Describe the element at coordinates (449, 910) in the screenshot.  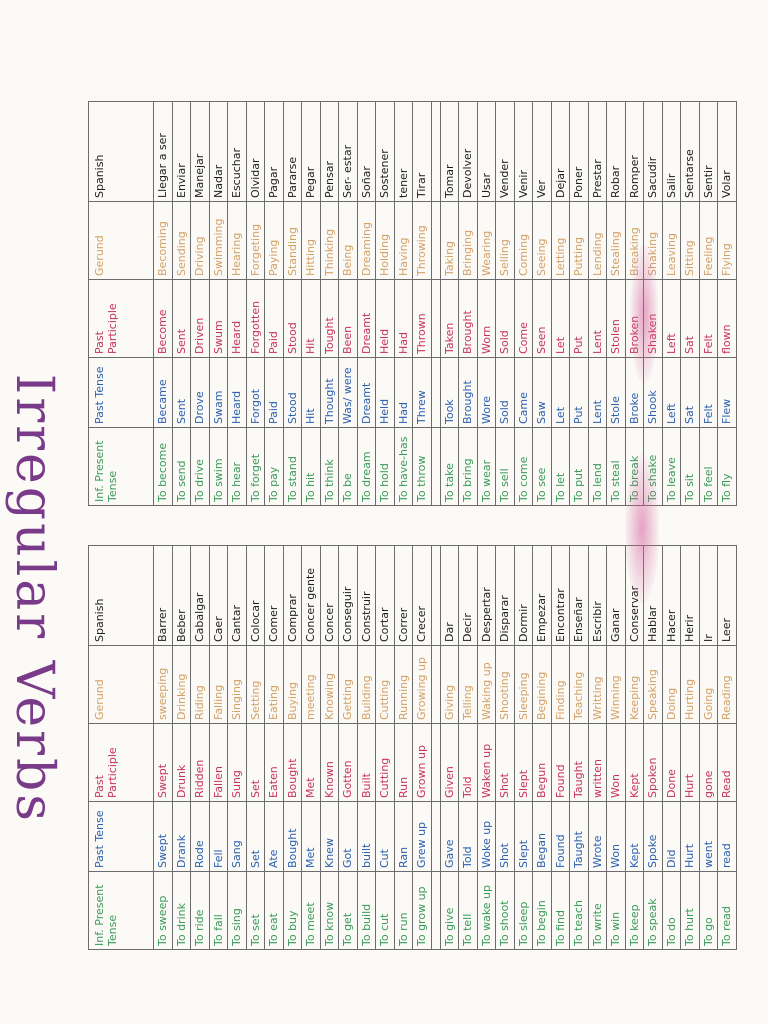
I see `cell-infinitive: To give` at that location.